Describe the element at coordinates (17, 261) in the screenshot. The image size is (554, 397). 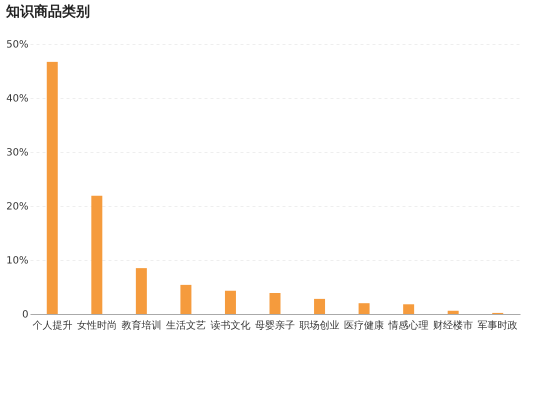
I see `y-tick-label: 10%` at that location.